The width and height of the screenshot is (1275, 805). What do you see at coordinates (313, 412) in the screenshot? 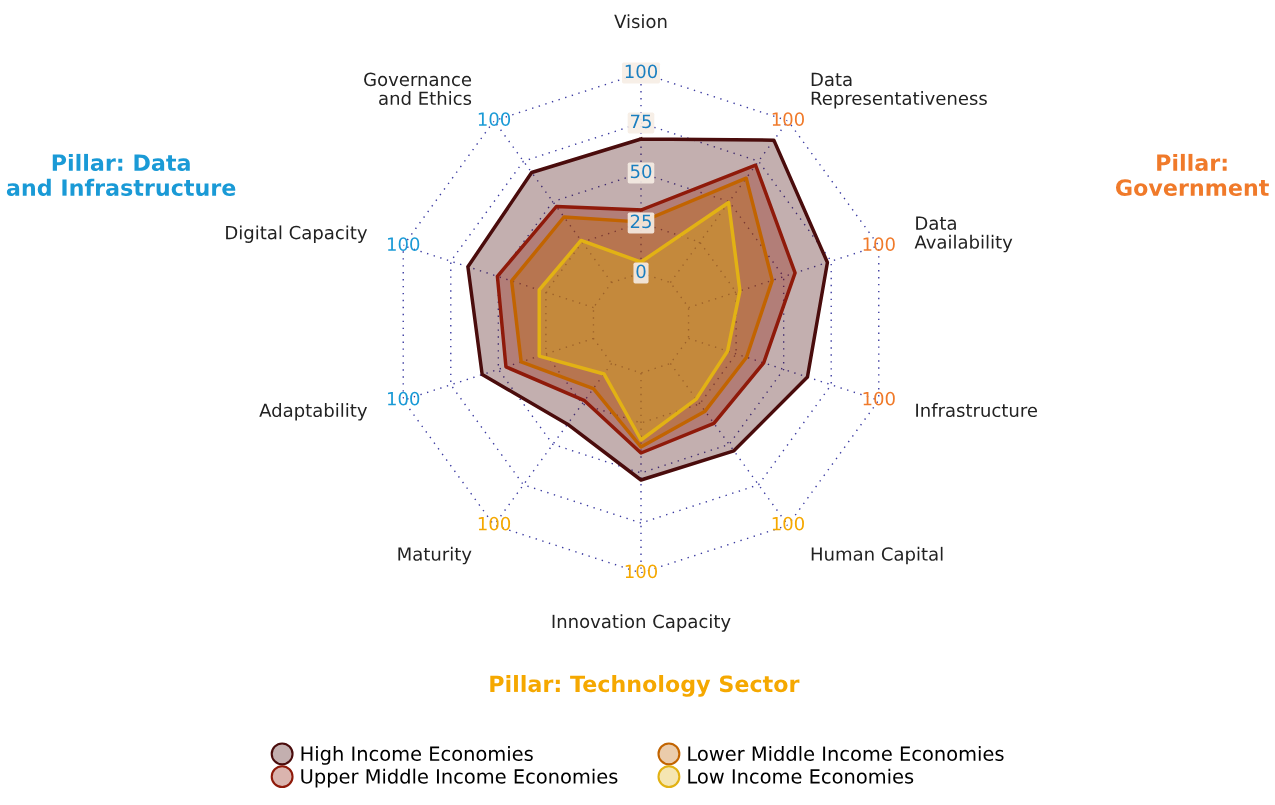
I see `spoke-label: Adaptability` at bounding box center [313, 412].